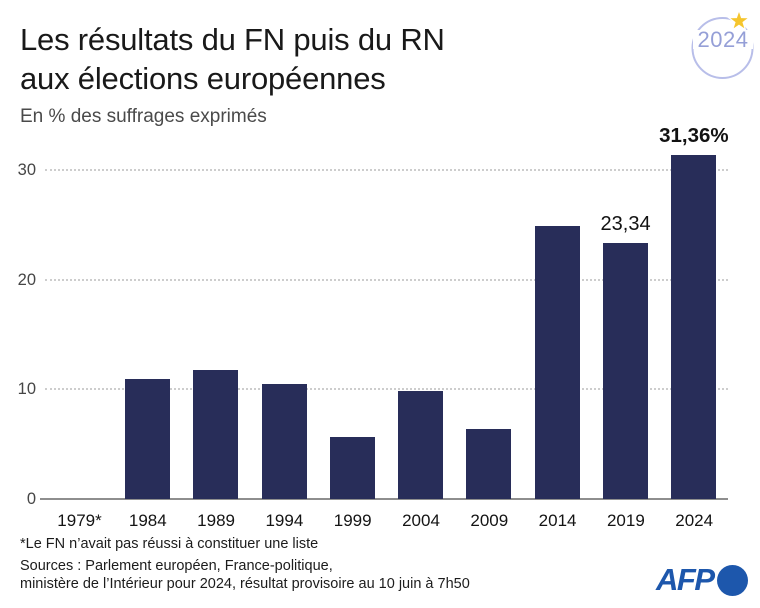  I want to click on x-tick-label-2009: 2009, so click(489, 520).